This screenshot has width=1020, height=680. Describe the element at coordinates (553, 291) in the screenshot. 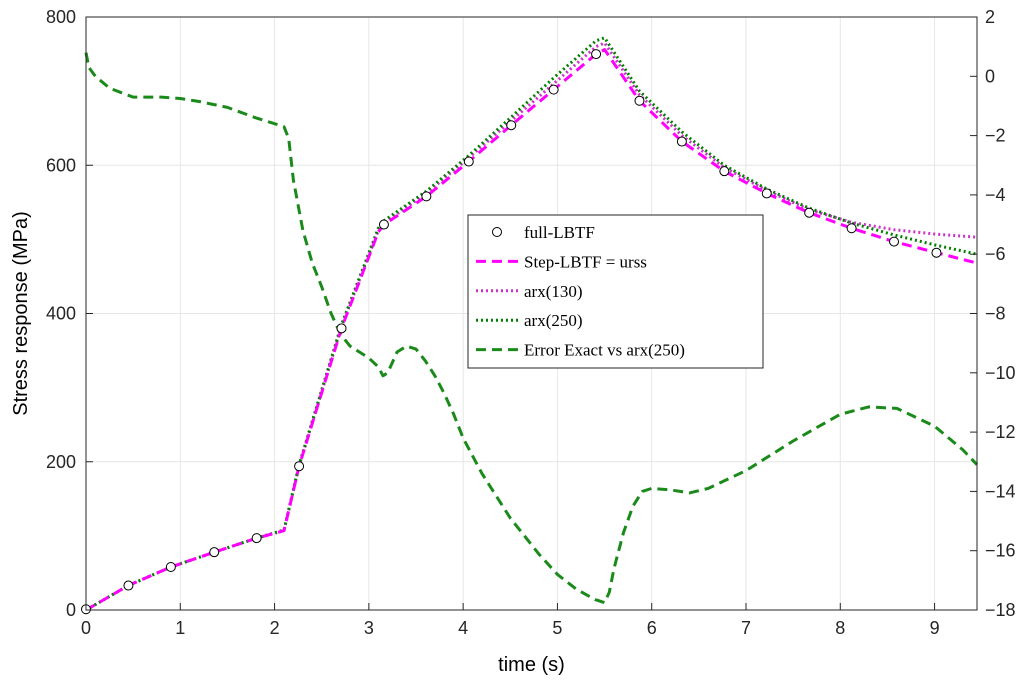

I see `legend-label: arx(130)` at that location.